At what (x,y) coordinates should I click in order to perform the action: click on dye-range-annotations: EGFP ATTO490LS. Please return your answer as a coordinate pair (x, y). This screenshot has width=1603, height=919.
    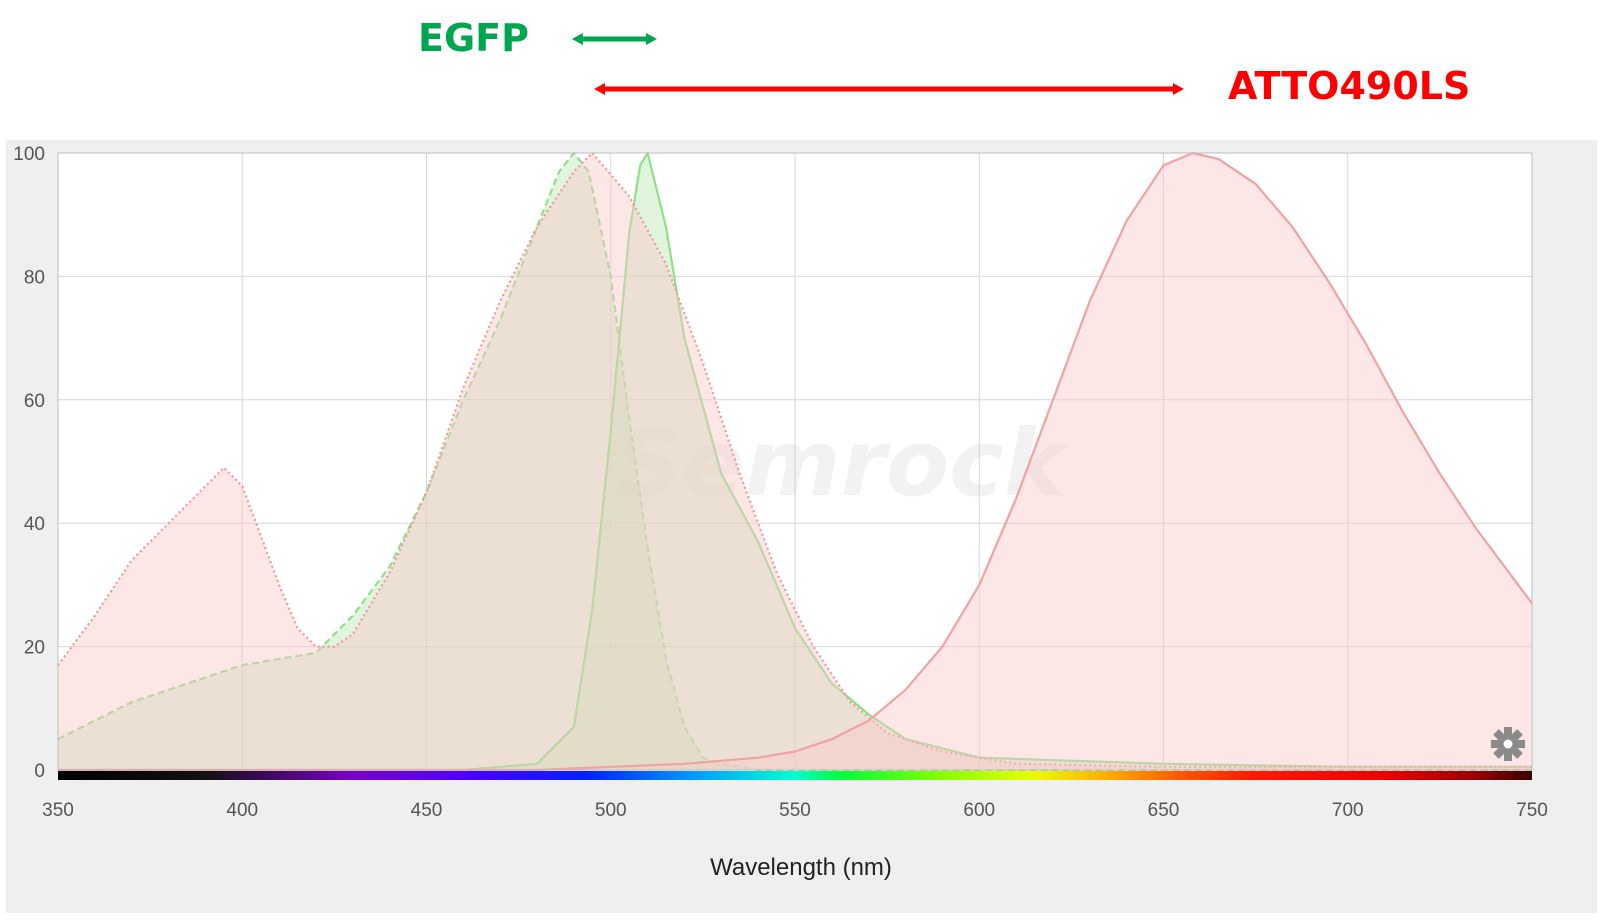
    Looking at the image, I should click on (801, 65).